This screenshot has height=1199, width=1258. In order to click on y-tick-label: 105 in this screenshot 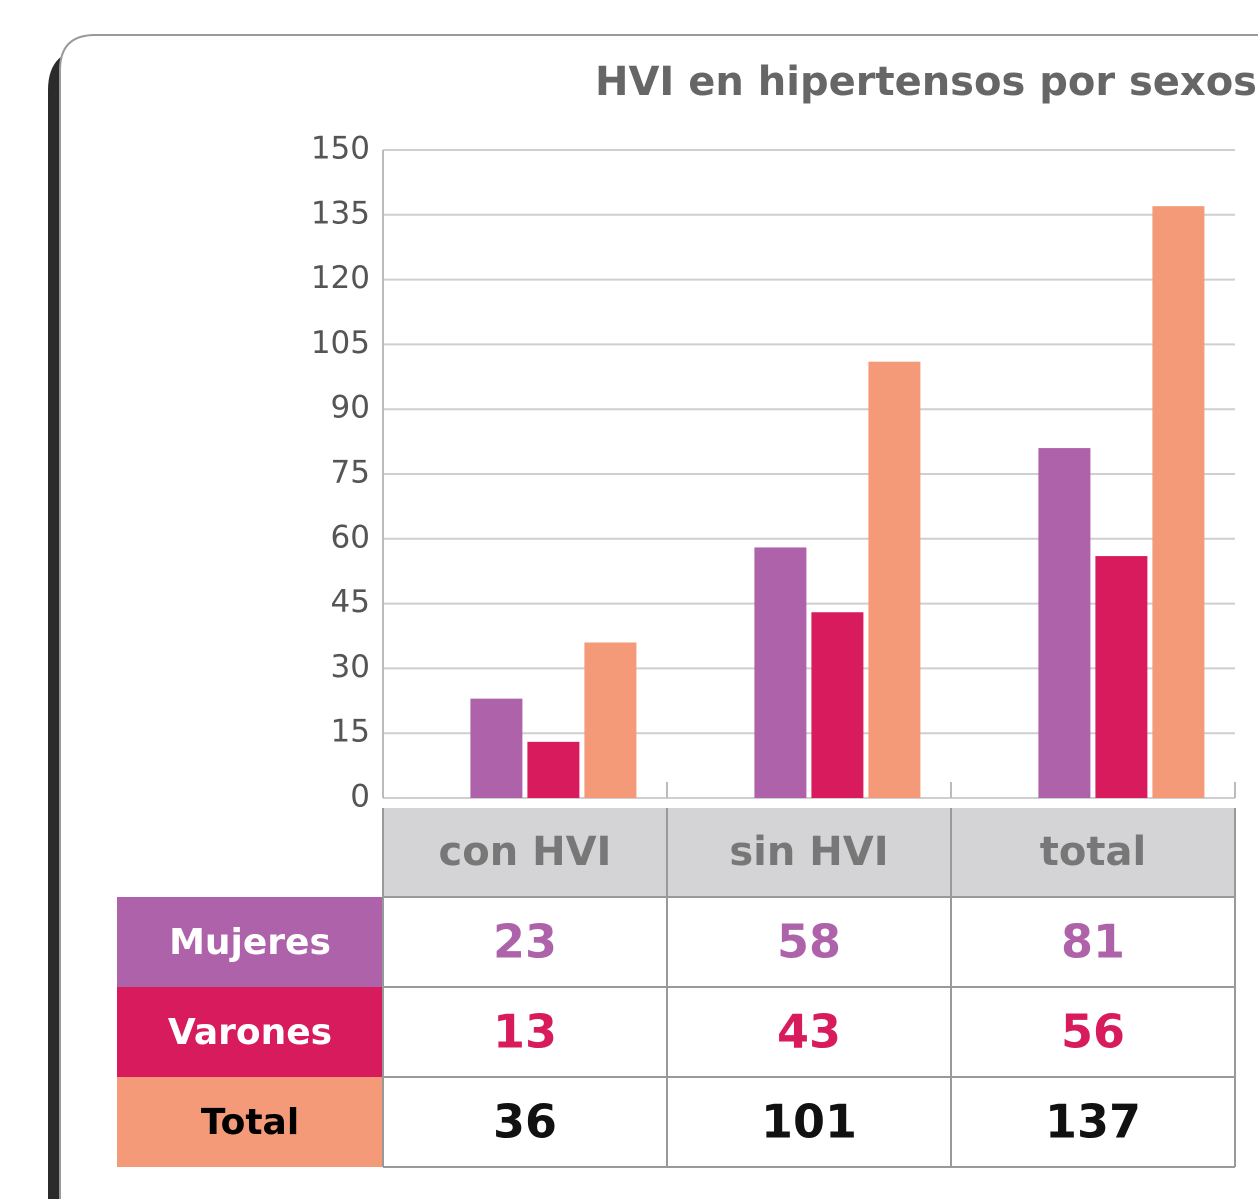, I will do `click(340, 343)`.